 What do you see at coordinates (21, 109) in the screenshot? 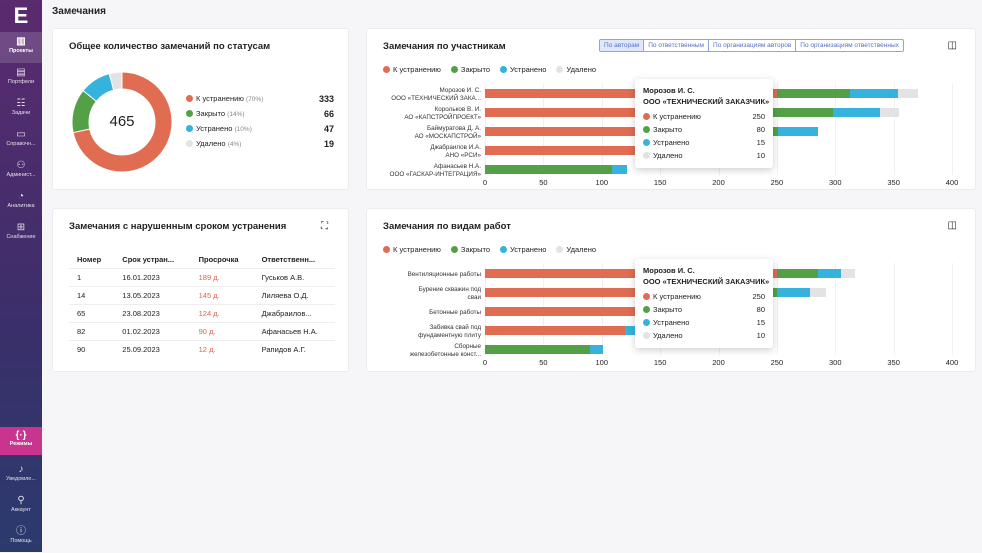
I see `sidebar-item-tasks: ☷ Задачи` at bounding box center [21, 109].